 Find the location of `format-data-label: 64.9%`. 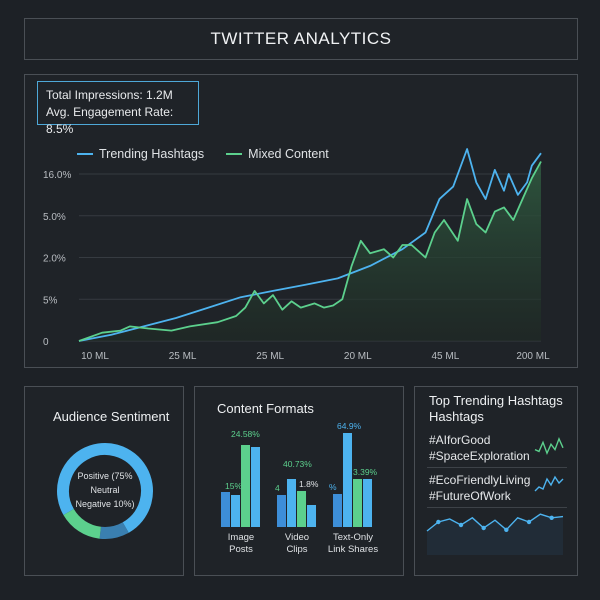

format-data-label: 64.9% is located at coordinates (349, 426).